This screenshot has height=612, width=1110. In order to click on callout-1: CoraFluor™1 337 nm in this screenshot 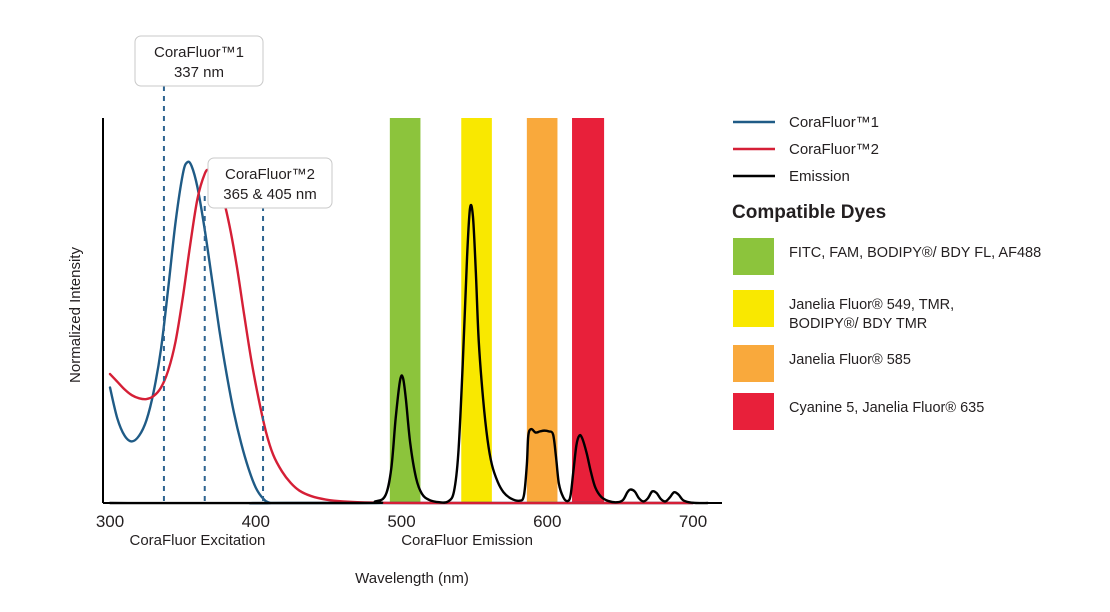, I will do `click(199, 61)`.